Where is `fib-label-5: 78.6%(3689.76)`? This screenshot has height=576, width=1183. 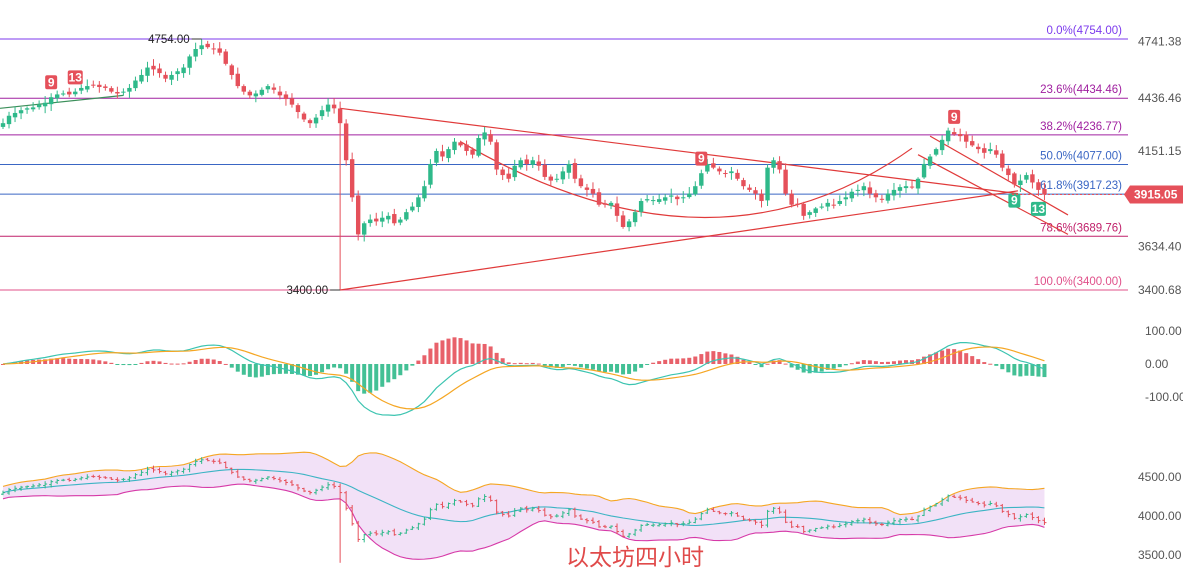
fib-label-5: 78.6%(3689.76) is located at coordinates (1081, 228).